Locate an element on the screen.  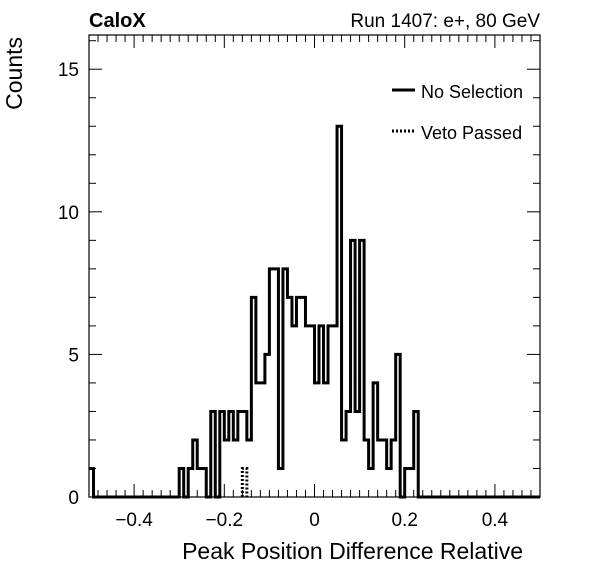
x-tick-label: 0.4 is located at coordinates (495, 520).